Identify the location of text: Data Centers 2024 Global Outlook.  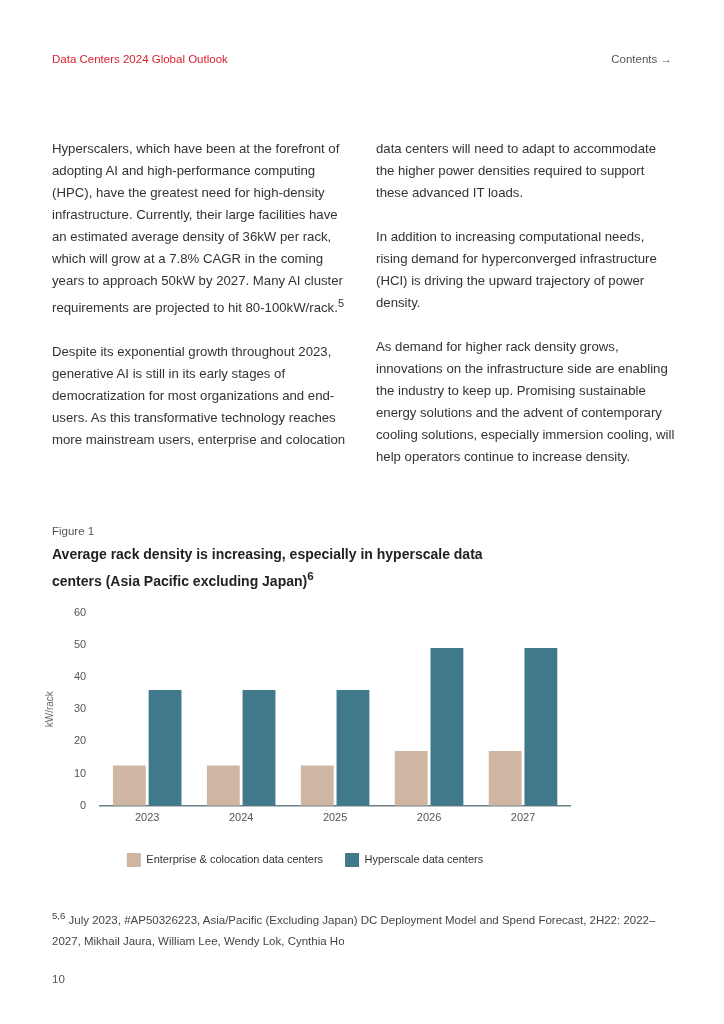
(140, 59).